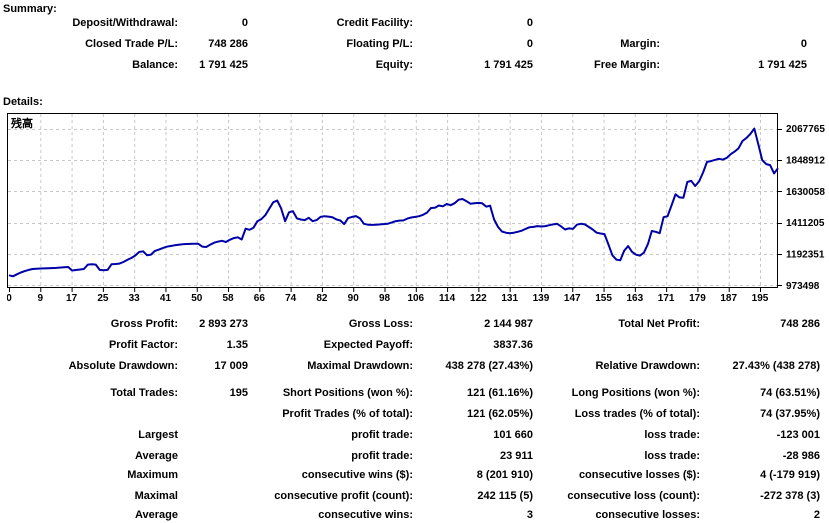 The width and height of the screenshot is (829, 523). Describe the element at coordinates (166, 298) in the screenshot. I see `x-tick-label: 41` at that location.